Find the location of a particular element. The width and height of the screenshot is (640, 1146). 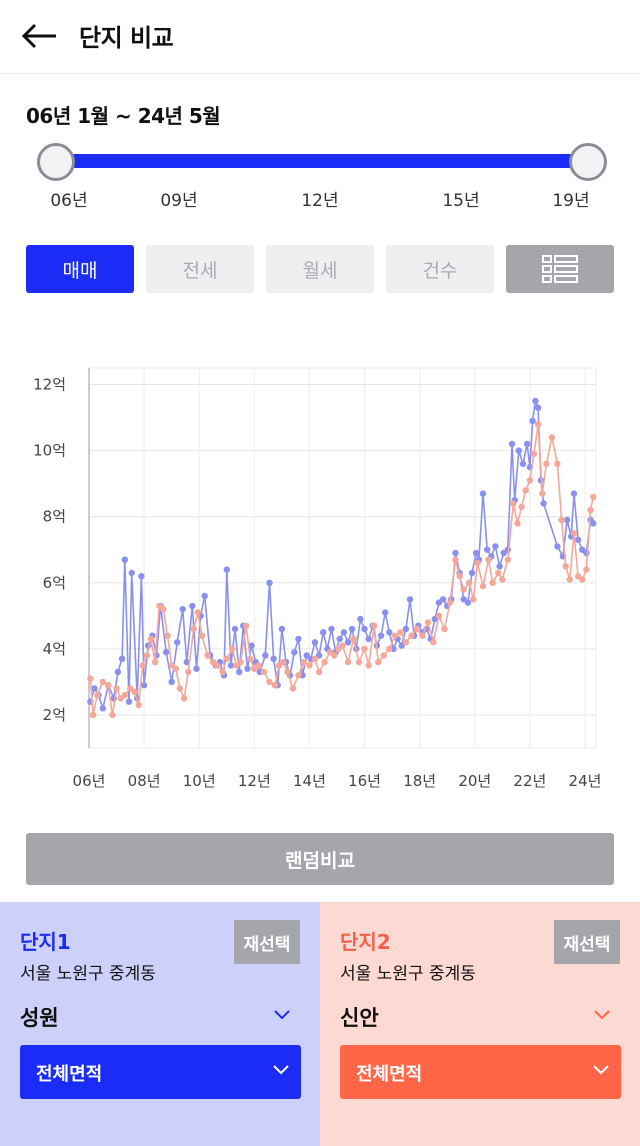

back-button is located at coordinates (39, 36).